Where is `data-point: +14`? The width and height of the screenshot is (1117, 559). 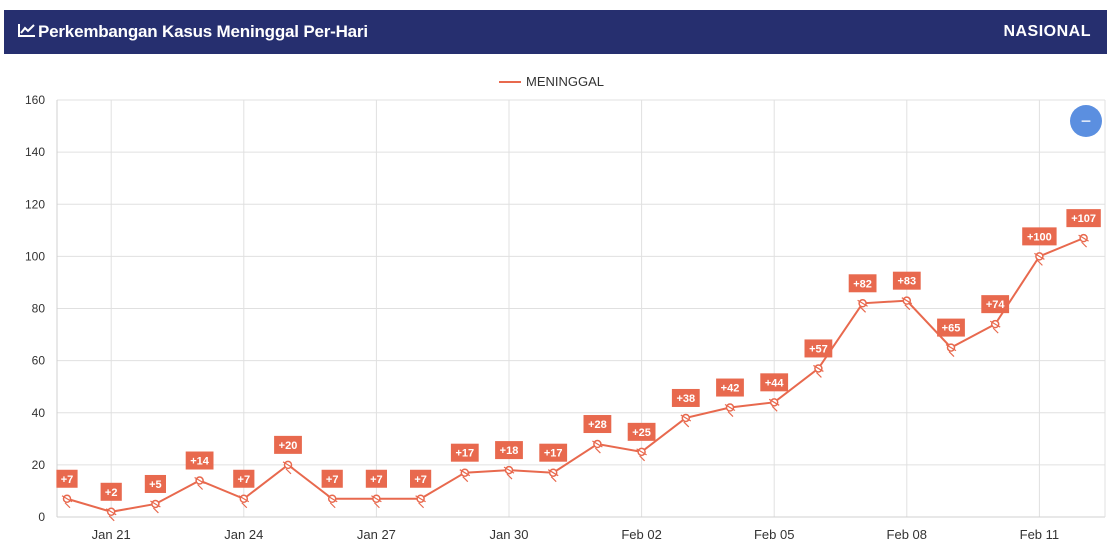 data-point: +14 is located at coordinates (199, 470).